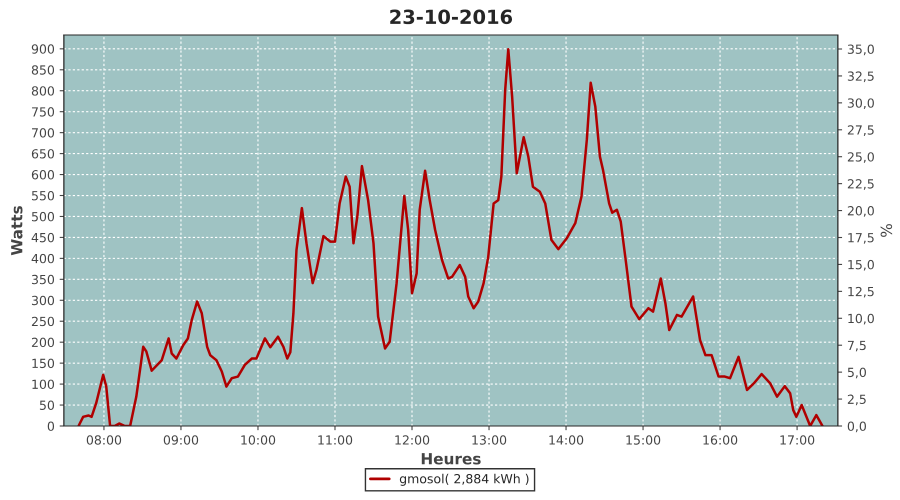 This screenshot has height=500, width=900. I want to click on x-tick-label: 13:00, so click(489, 440).